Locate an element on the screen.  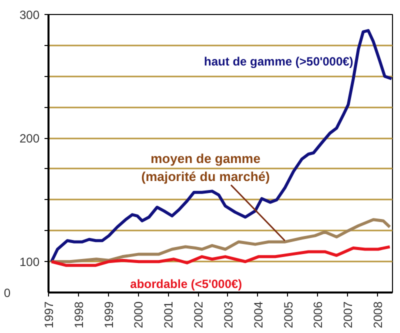
x-tick-label: 2000 is located at coordinates (139, 314).